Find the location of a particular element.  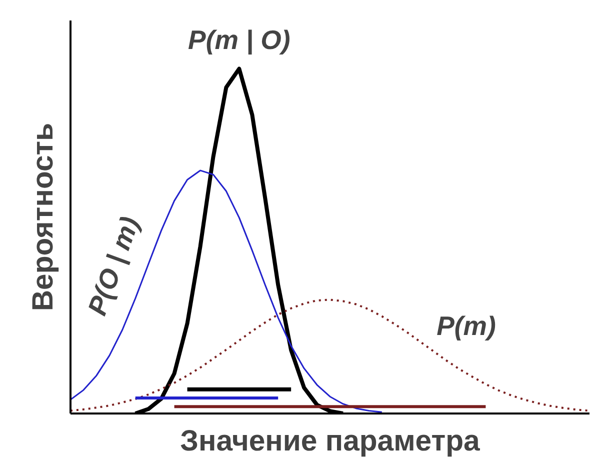

text: P(O | m) is located at coordinates (114, 266).